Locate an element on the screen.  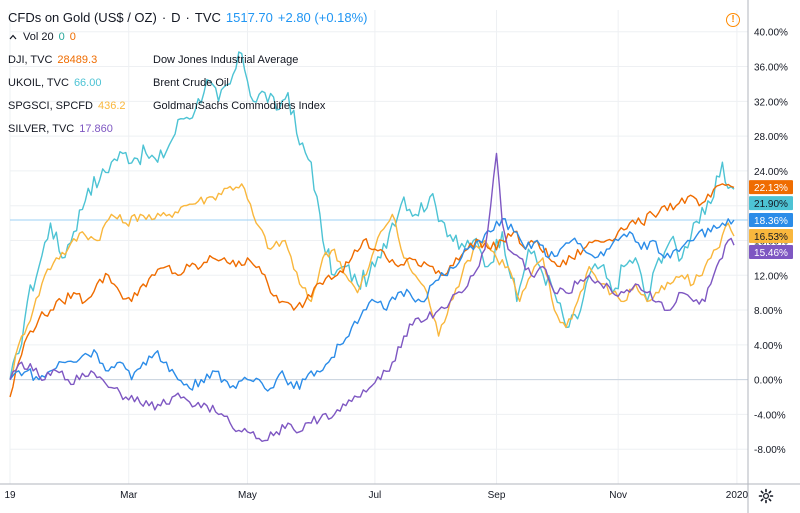
alert-icon: ! is located at coordinates (733, 20).